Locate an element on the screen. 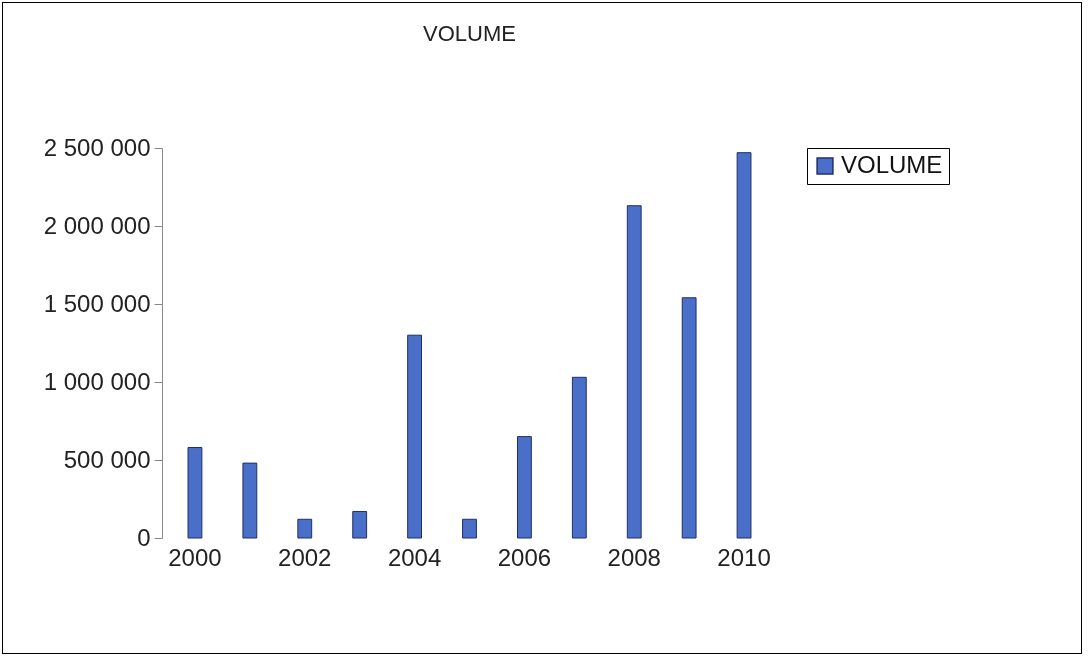  x-tick-label: 2002 is located at coordinates (305, 557).